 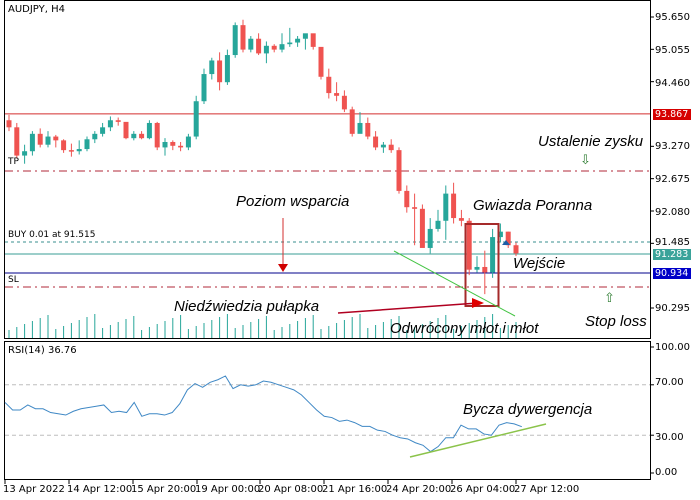 What do you see at coordinates (672, 308) in the screenshot?
I see `price-tick: 90.295` at bounding box center [672, 308].